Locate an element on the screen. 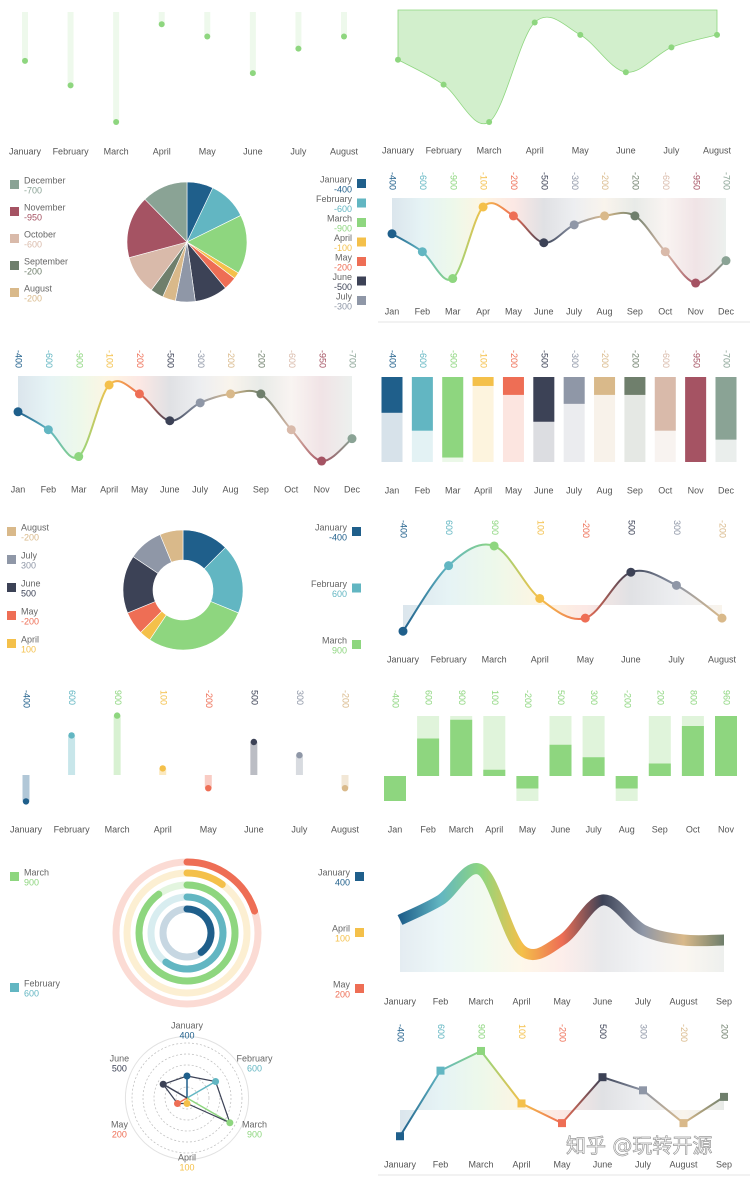 The image size is (750, 1178). legend-value: 600 is located at coordinates (339, 594).